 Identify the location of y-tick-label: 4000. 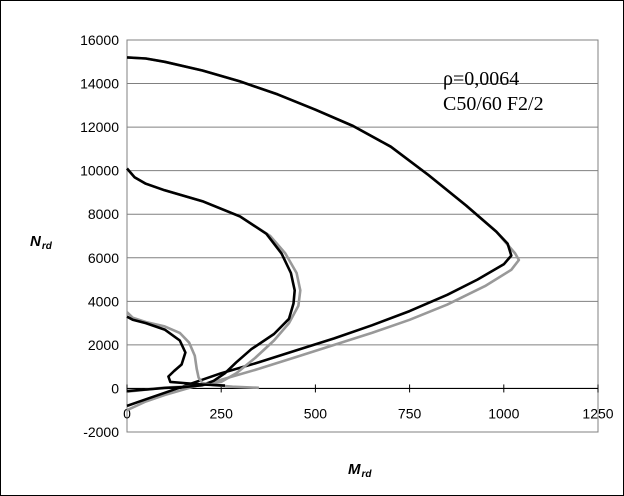
(103, 301).